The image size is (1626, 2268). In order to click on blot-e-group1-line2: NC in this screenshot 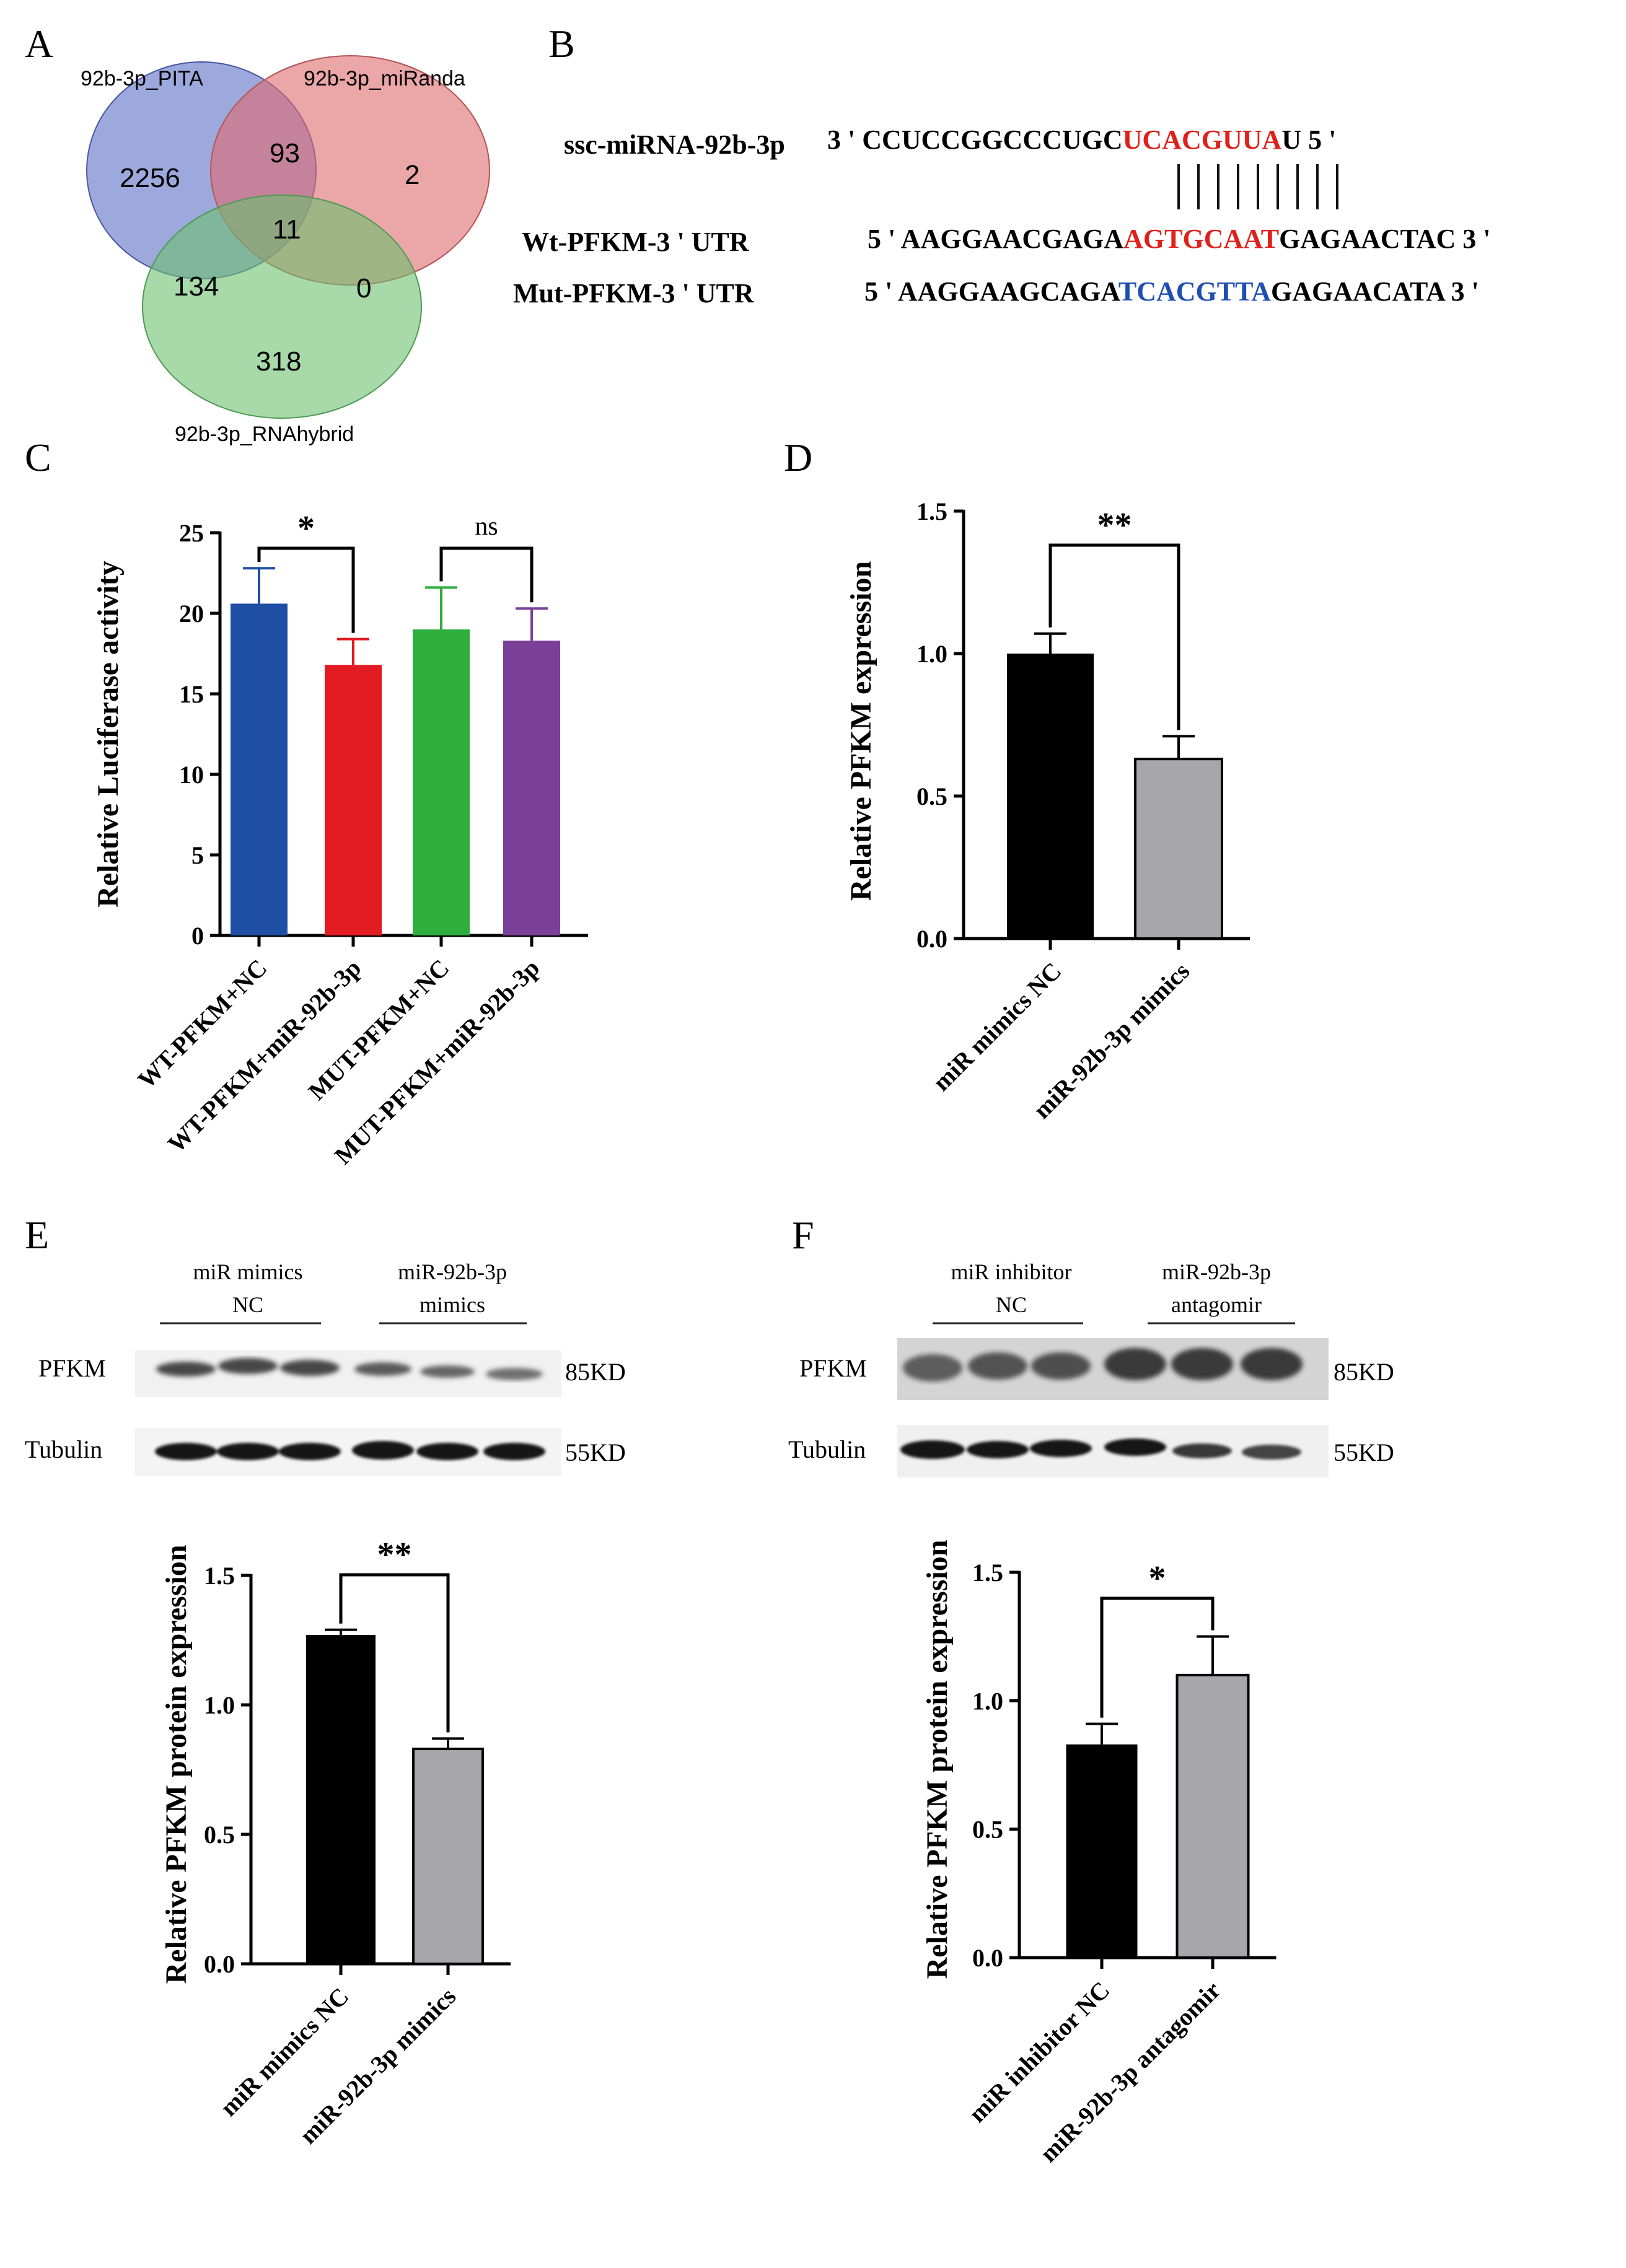, I will do `click(247, 1305)`.